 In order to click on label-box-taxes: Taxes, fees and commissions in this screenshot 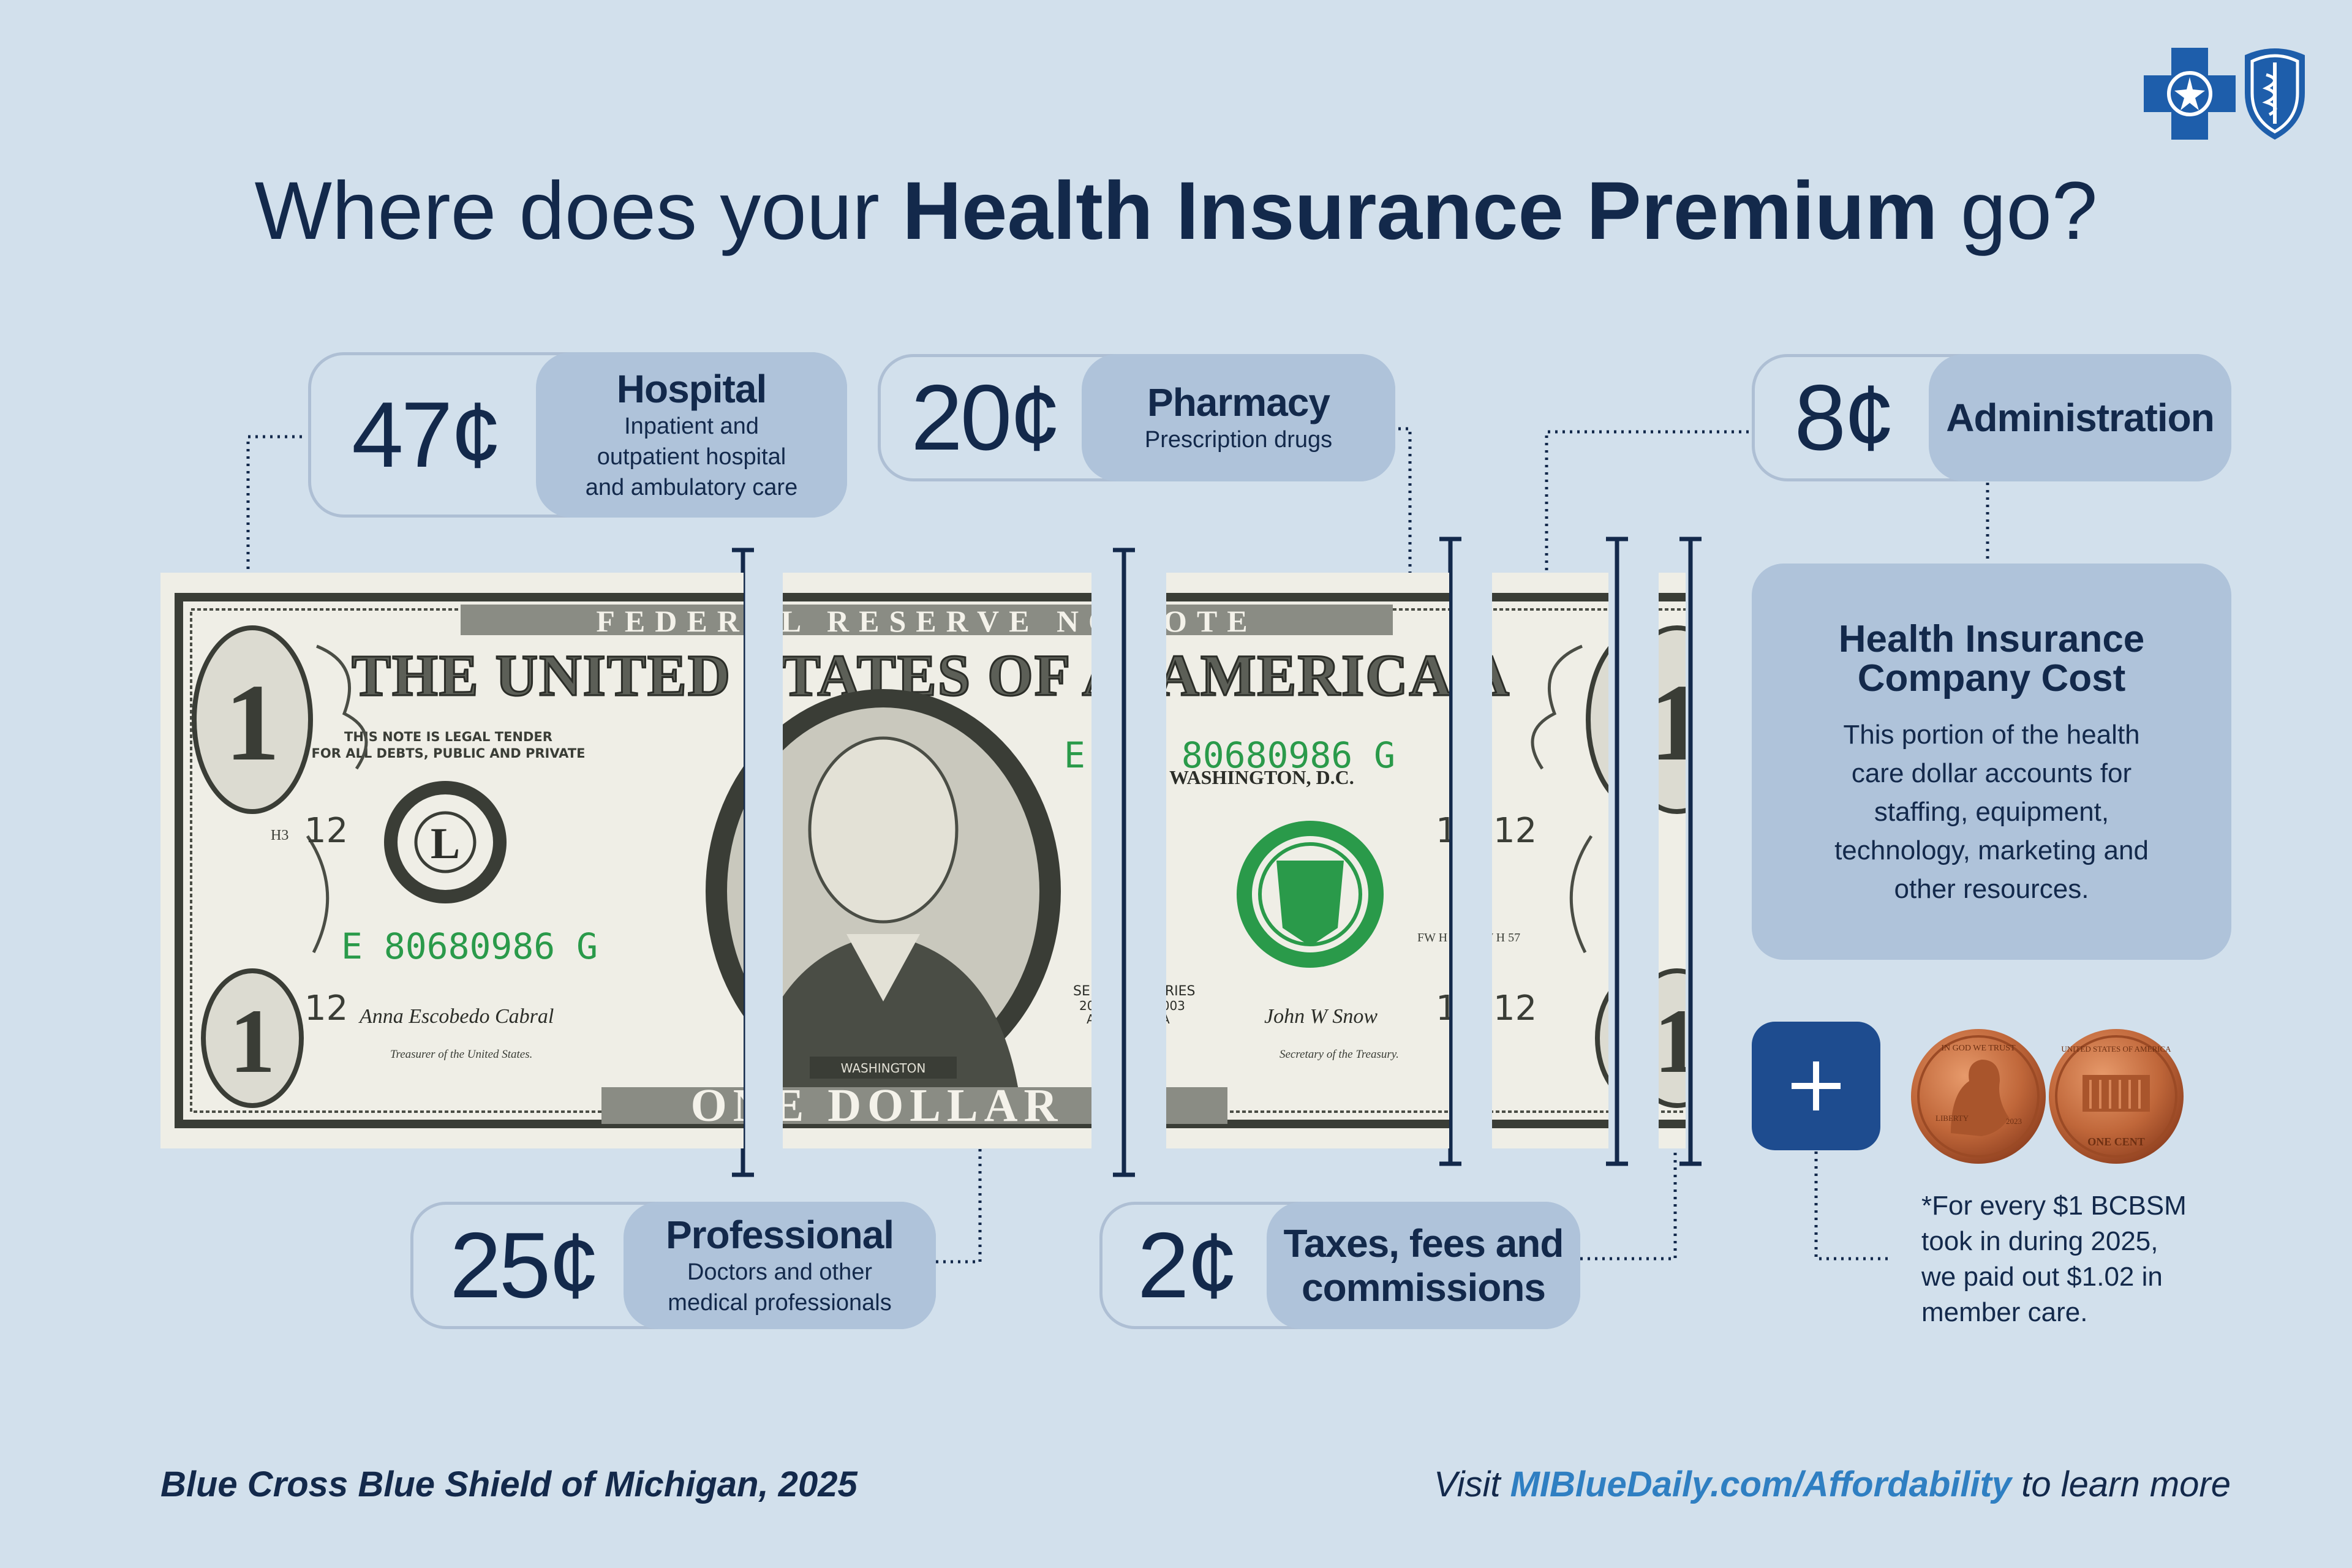, I will do `click(1423, 1265)`.